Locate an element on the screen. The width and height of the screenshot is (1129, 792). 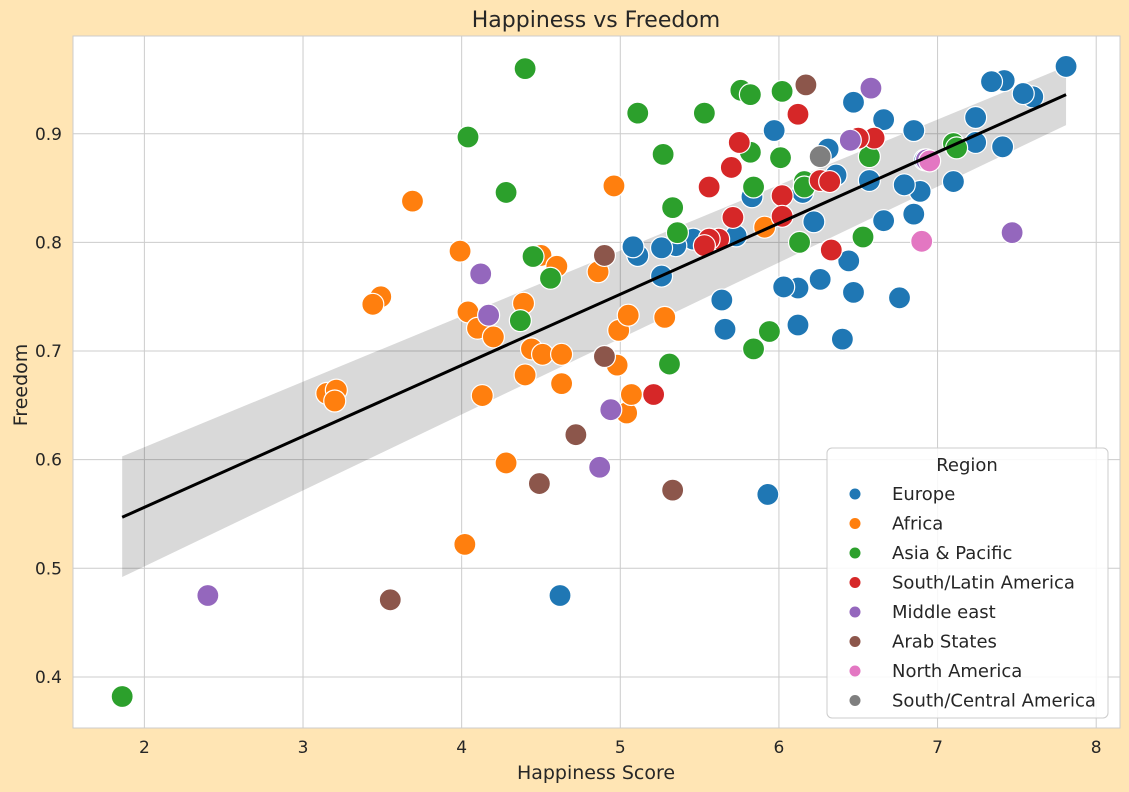
y-tick-labels: 0.4 0.5 0.6 0.7 0.8 0.9 is located at coordinates (48, 406).